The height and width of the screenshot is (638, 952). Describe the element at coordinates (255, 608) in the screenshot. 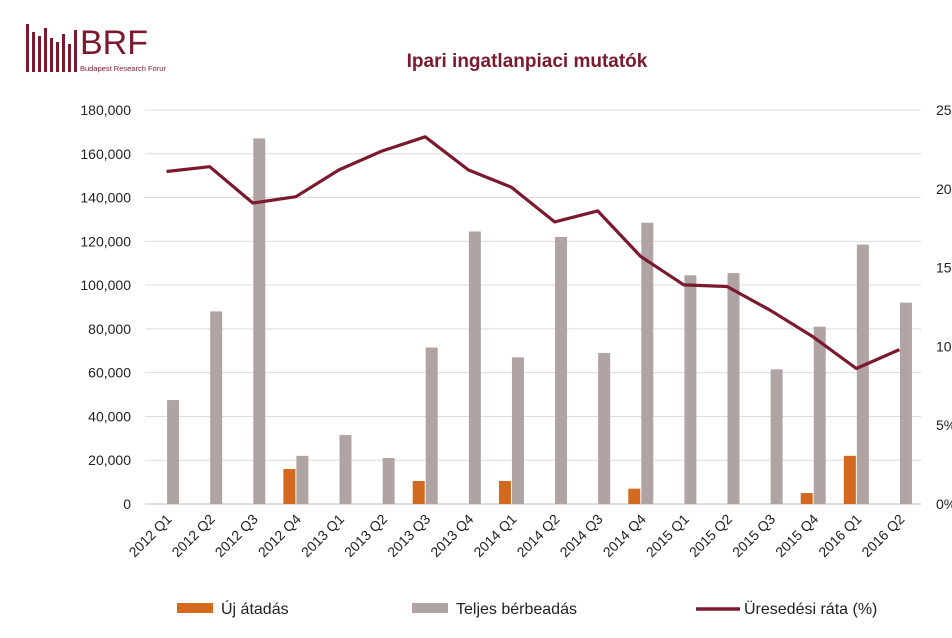

I see `legend-label: Új átadás` at that location.